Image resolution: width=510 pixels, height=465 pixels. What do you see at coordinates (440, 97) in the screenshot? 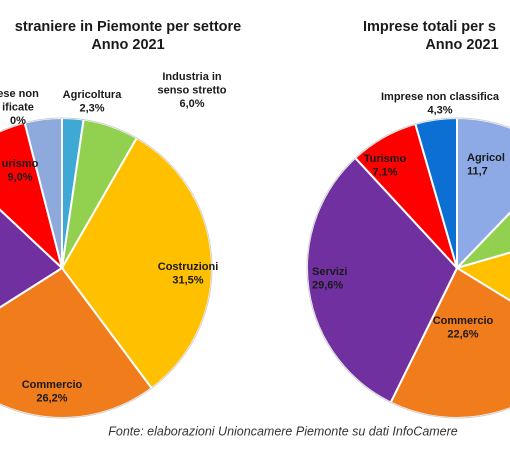
I see `slice-label: Imprese non classifica` at bounding box center [440, 97].